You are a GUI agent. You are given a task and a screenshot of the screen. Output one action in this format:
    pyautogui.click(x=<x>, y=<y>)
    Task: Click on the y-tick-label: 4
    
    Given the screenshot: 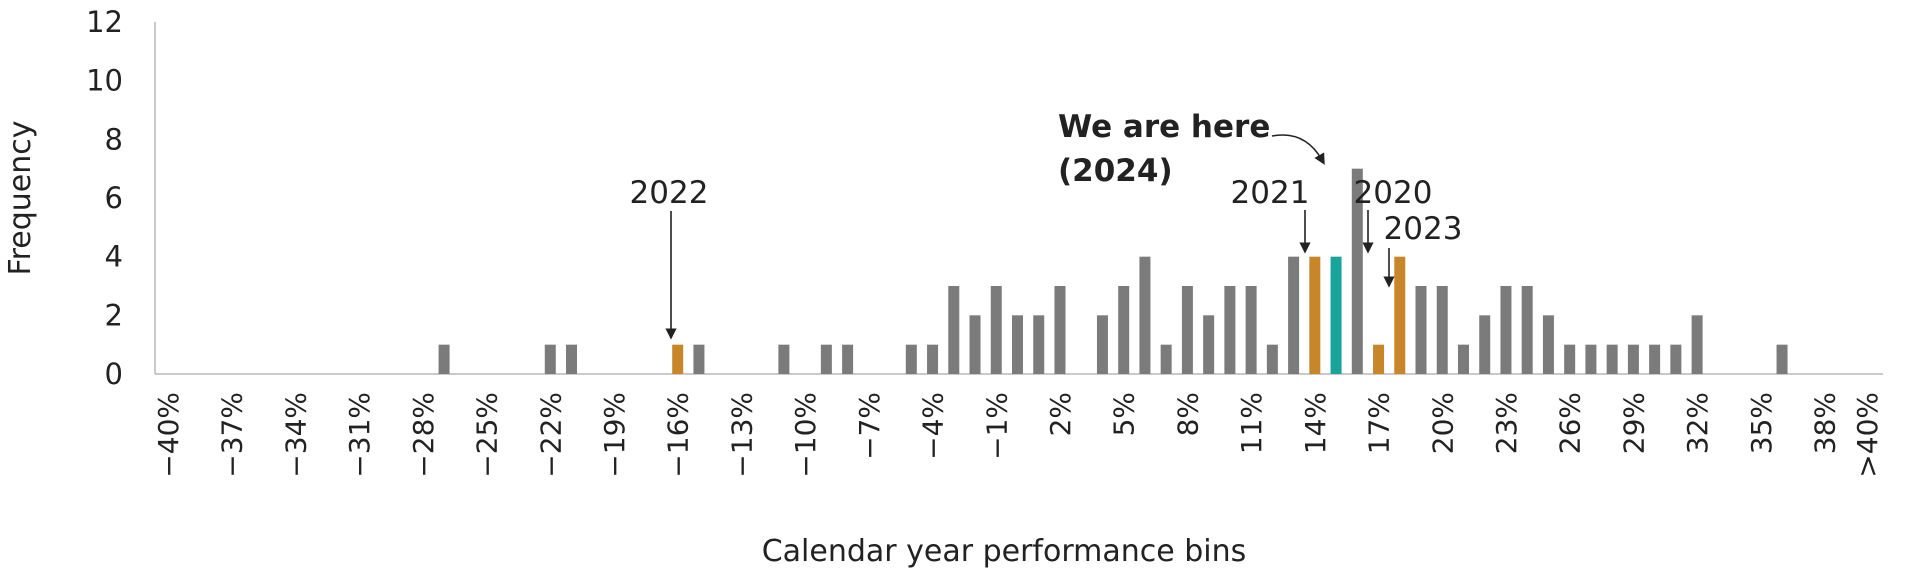 What is the action you would take?
    pyautogui.click(x=114, y=257)
    